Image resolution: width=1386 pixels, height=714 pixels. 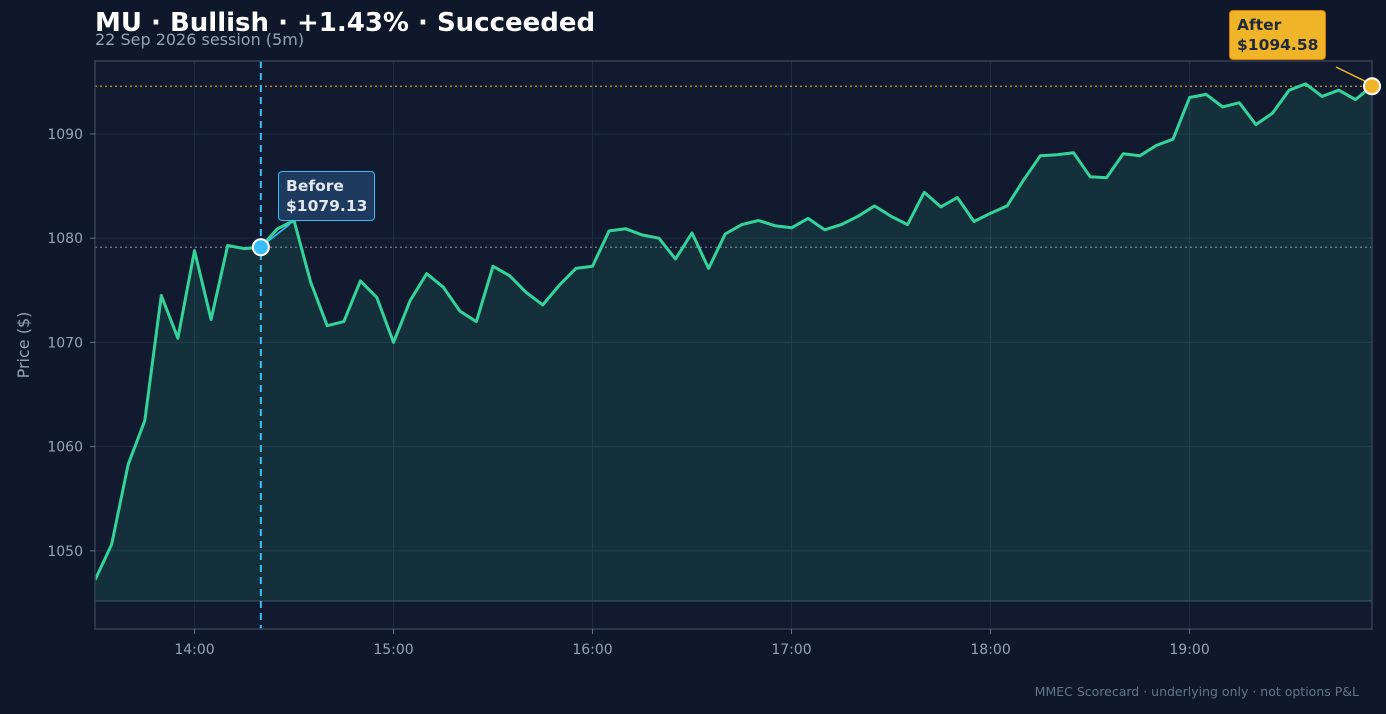 I want to click on x-axis: 14:00 15:00 16:00 17:00 18:00 19:00, so click(x=692, y=643).